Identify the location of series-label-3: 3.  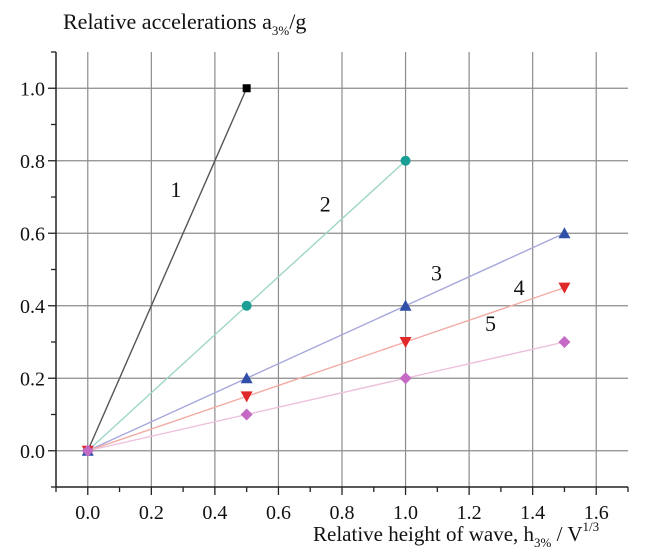
(436, 272).